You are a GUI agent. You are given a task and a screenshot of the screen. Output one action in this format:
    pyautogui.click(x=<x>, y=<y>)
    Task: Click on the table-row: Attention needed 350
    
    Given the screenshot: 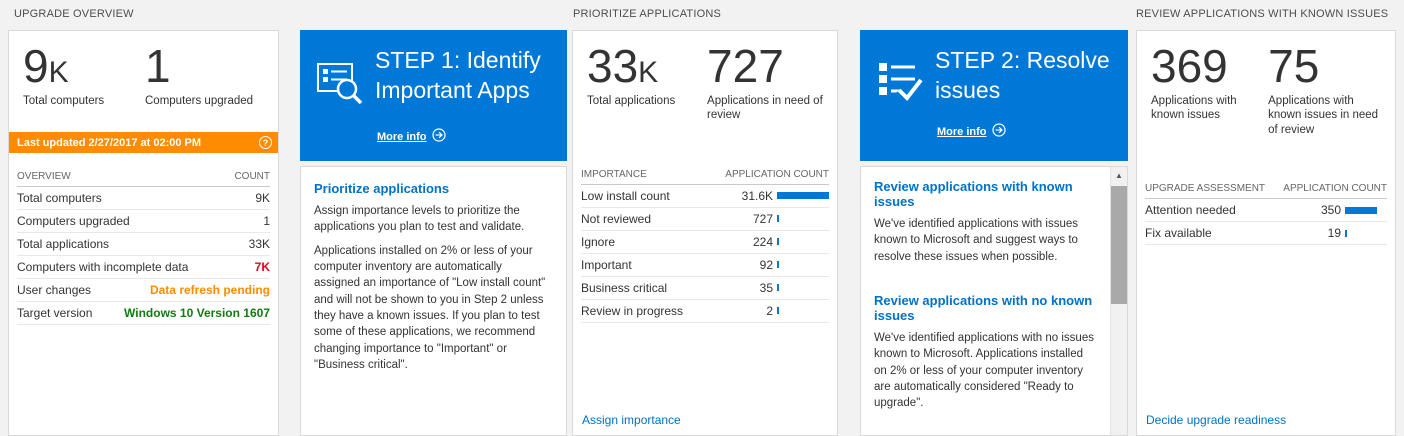 What is the action you would take?
    pyautogui.click(x=1266, y=211)
    